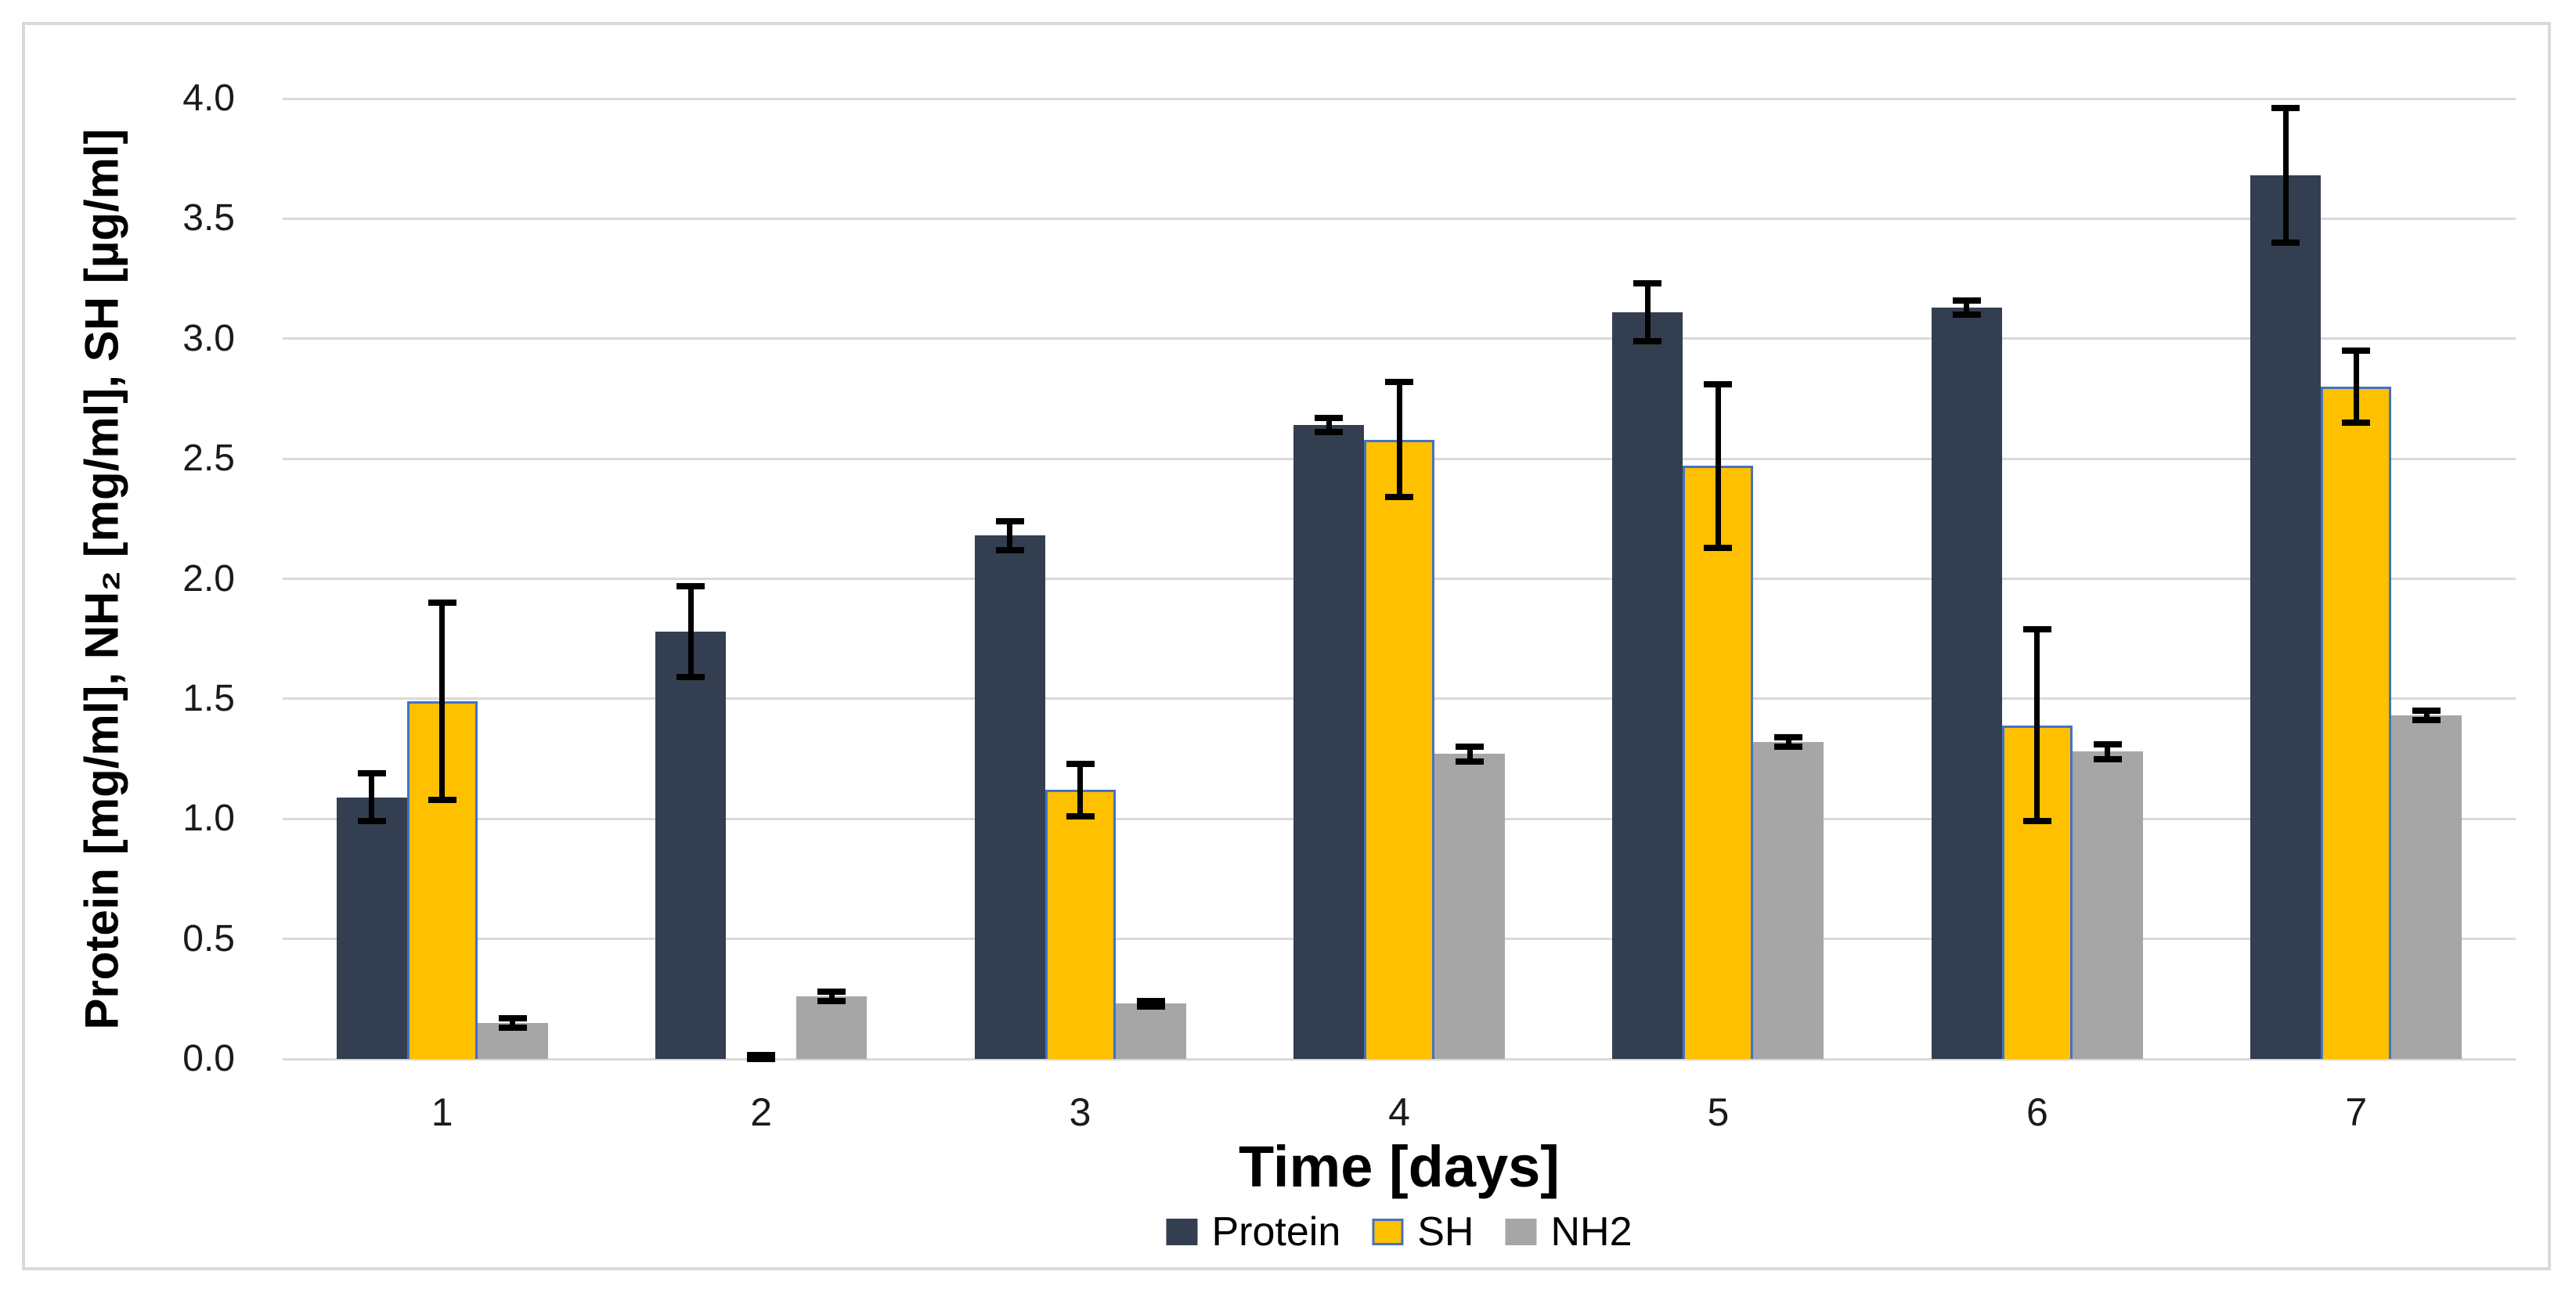 The image size is (2576, 1293). Describe the element at coordinates (2037, 725) in the screenshot. I see `error-bar-sh-day6` at that location.